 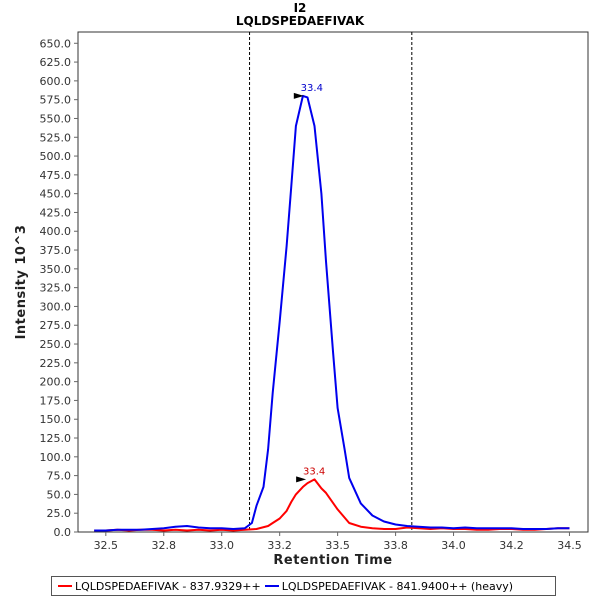 What do you see at coordinates (569, 545) in the screenshot?
I see `x-tick-label: 34.5` at bounding box center [569, 545].